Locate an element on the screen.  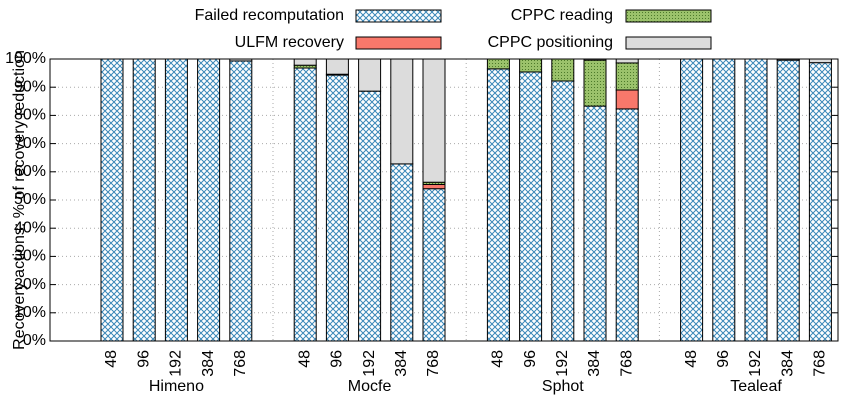
y-tick-label: 100% is located at coordinates (25, 58).